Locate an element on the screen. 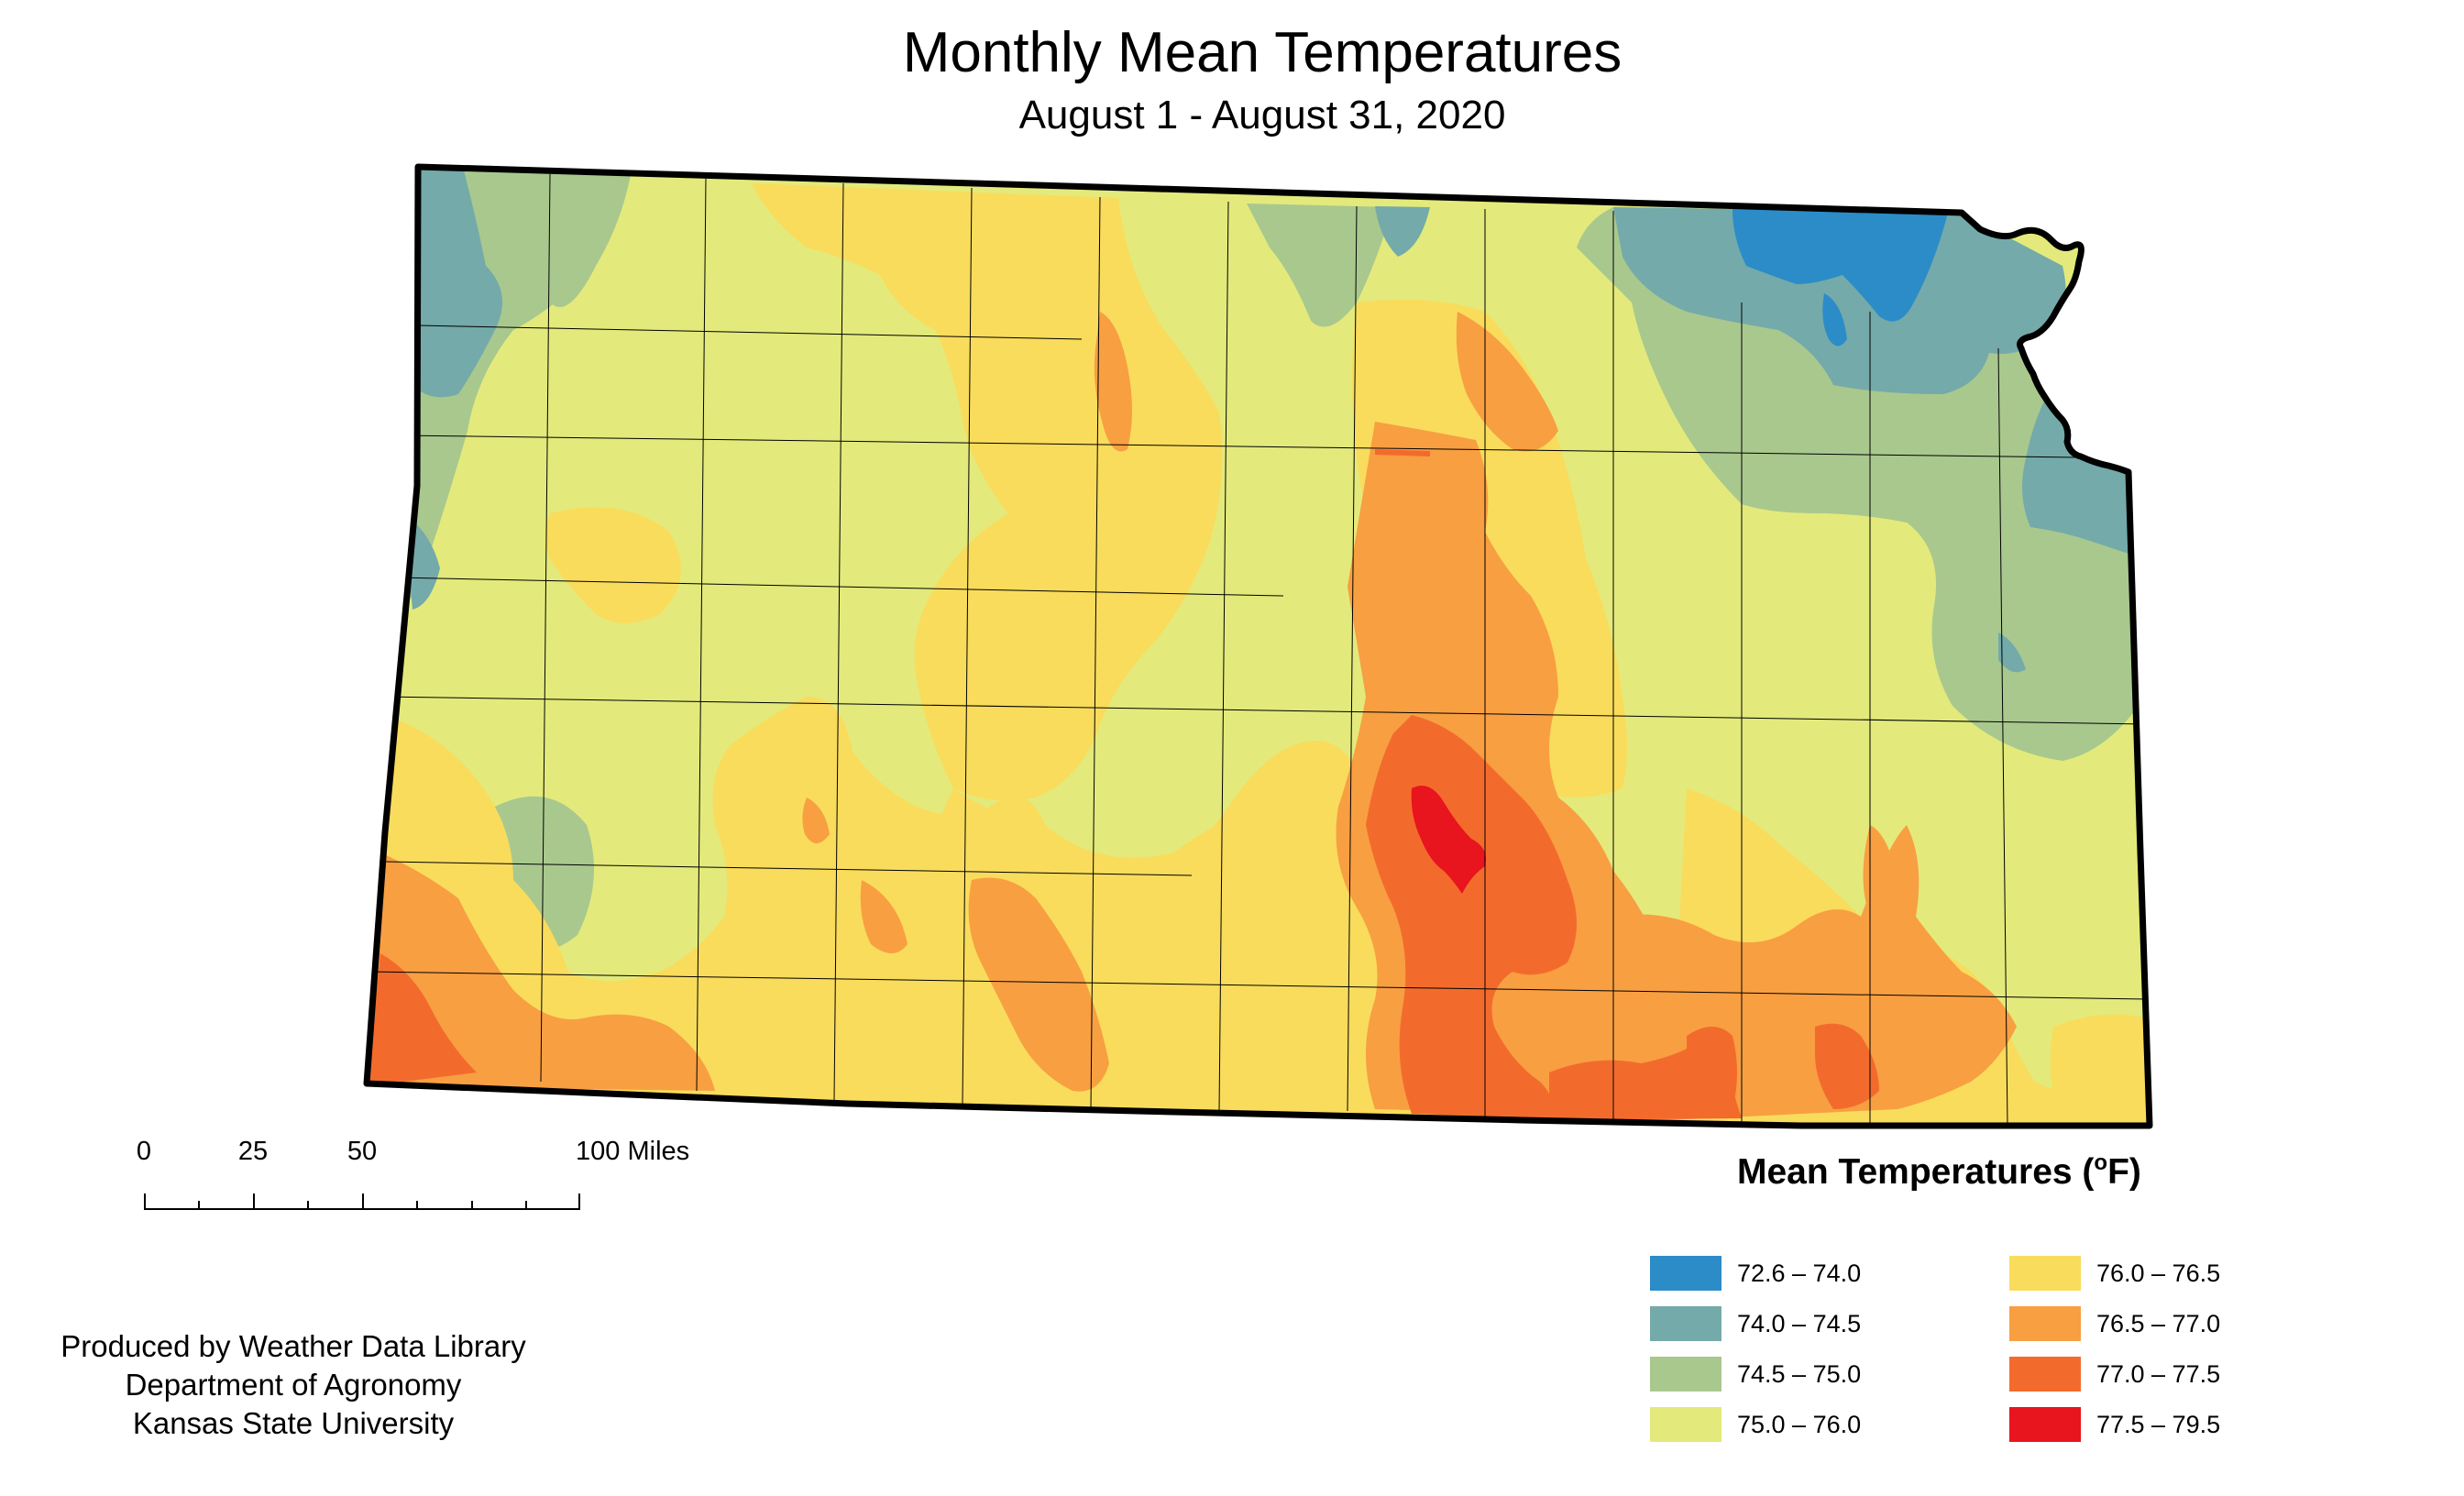 This screenshot has width=2464, height=1496. zone-76_5-77-northeast-blob is located at coordinates (1507, 382).